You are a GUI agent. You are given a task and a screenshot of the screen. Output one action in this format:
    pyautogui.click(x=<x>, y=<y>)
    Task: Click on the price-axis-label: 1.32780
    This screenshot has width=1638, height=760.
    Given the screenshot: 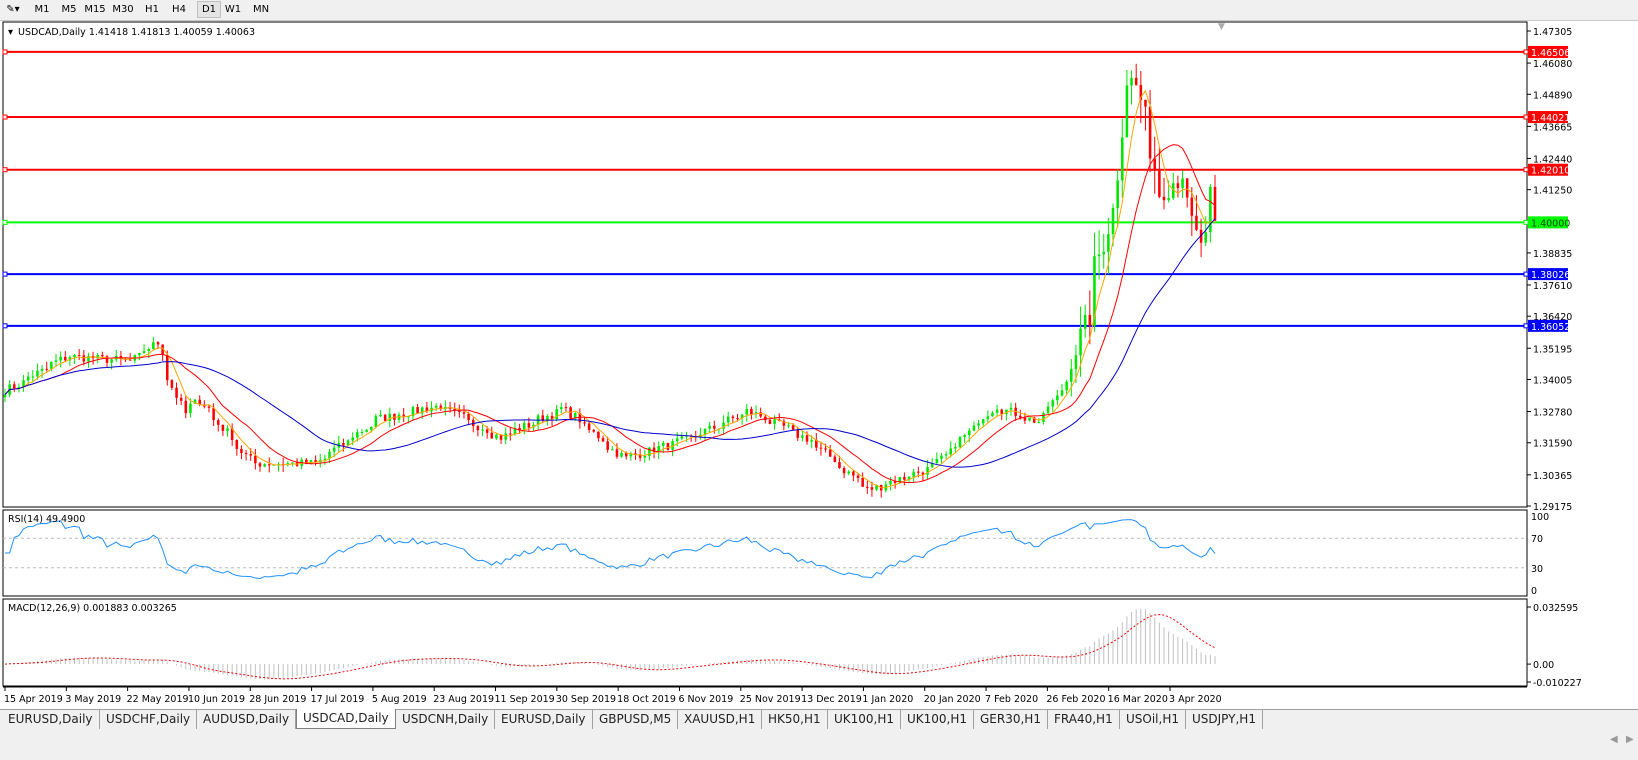 What is the action you would take?
    pyautogui.click(x=1552, y=413)
    